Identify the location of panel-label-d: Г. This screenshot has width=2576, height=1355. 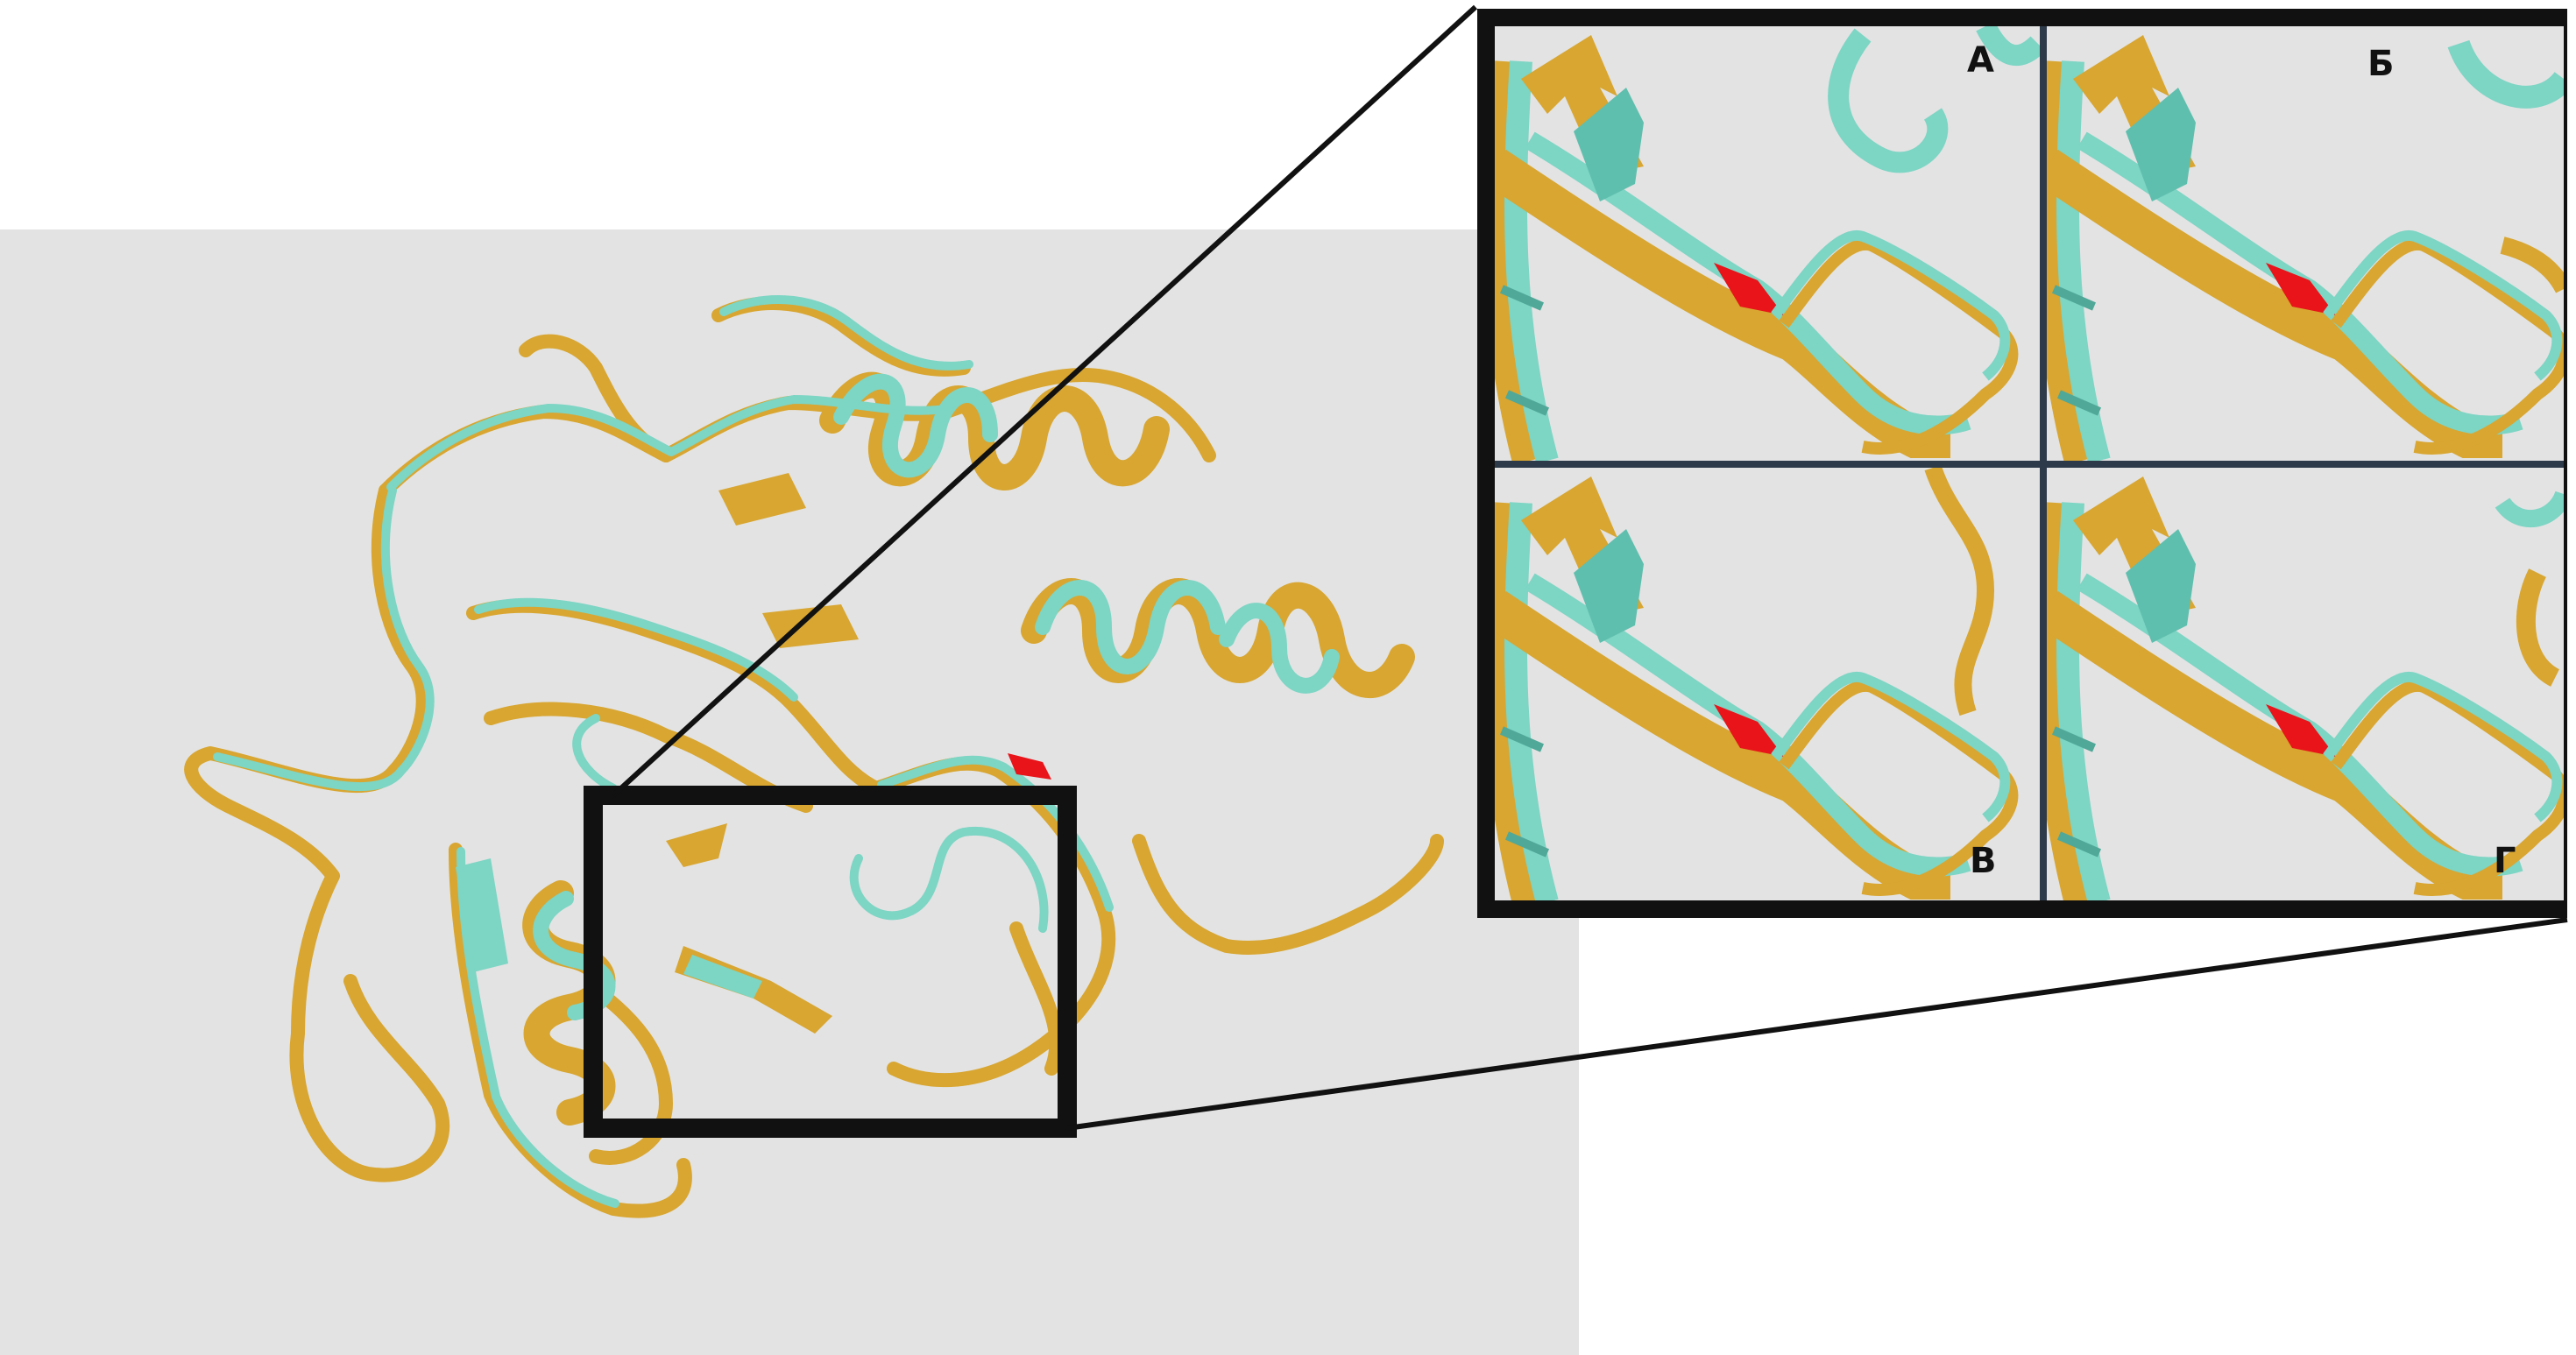
(2505, 861).